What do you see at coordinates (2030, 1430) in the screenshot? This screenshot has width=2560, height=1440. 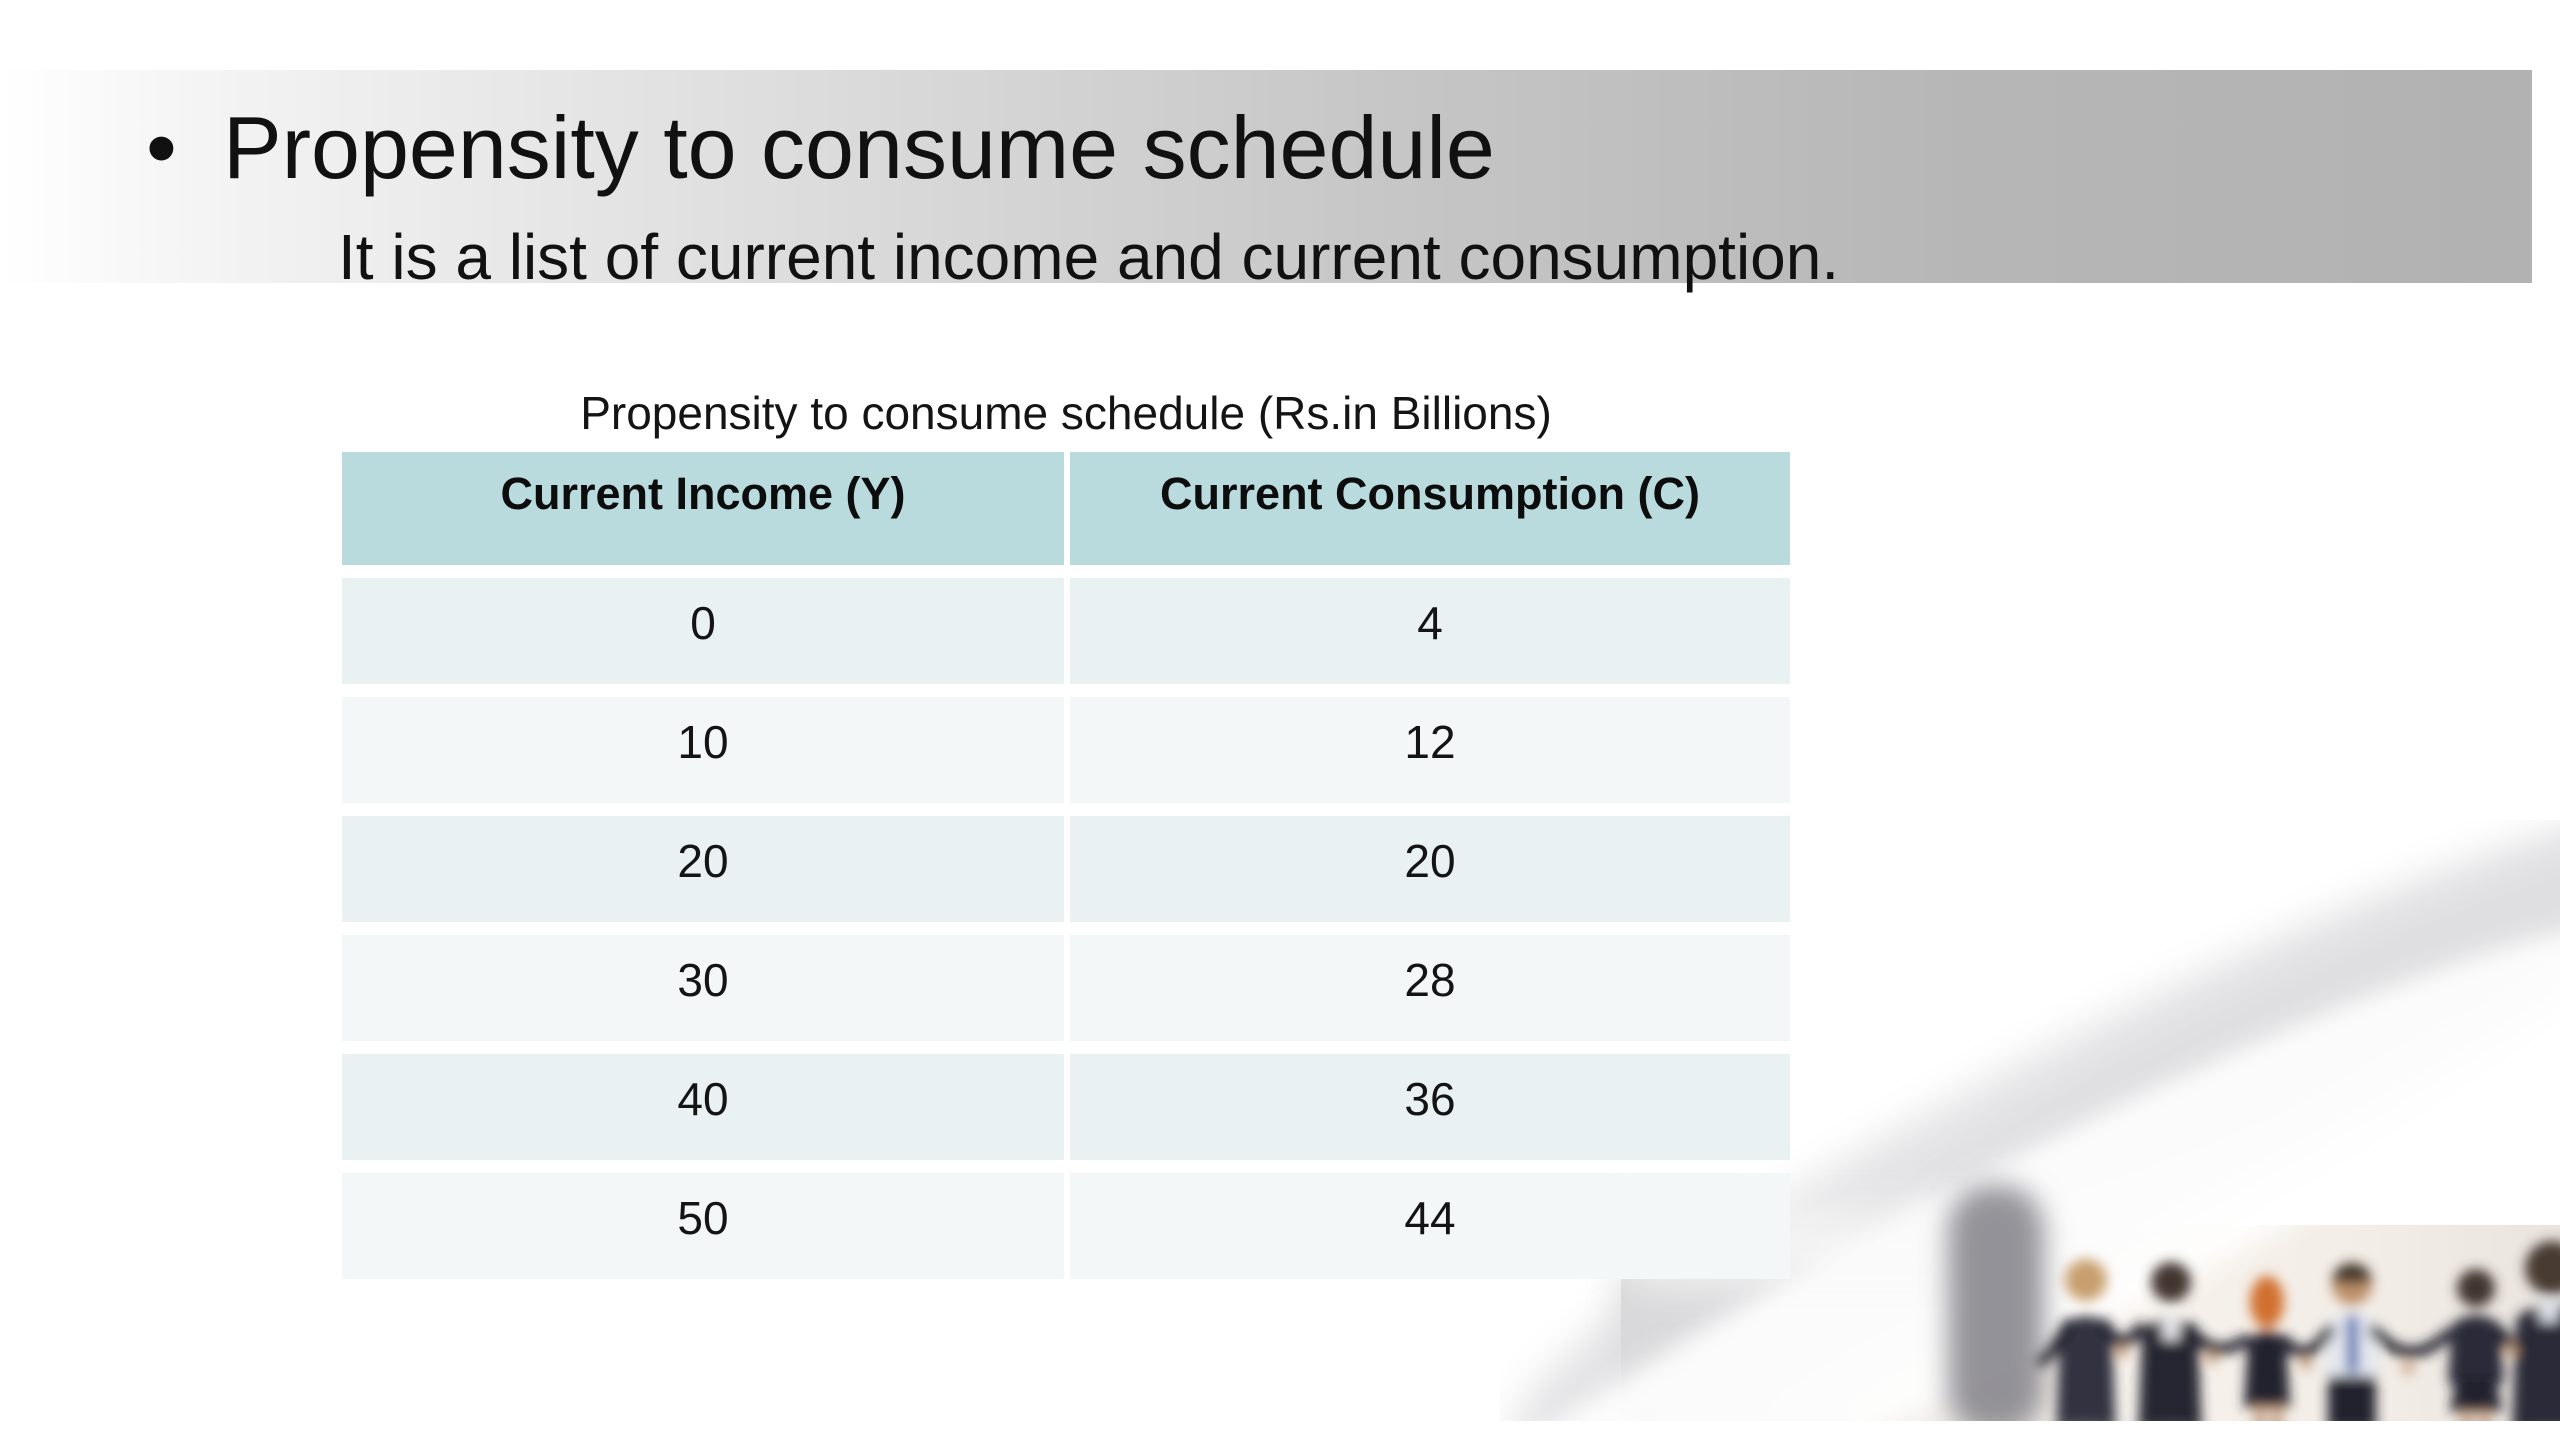 I see `bottom-white-strip` at bounding box center [2030, 1430].